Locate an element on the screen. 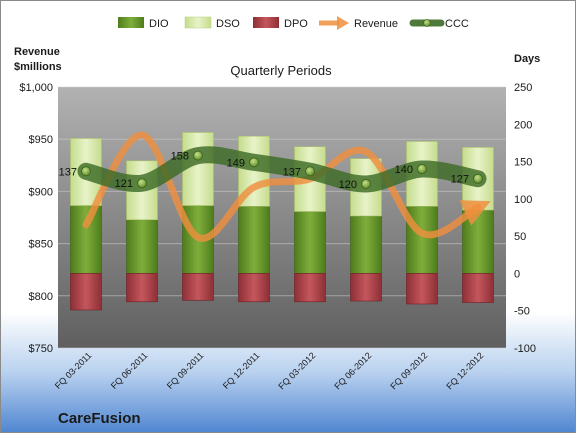  ccc-data-label: 121 is located at coordinates (124, 184).